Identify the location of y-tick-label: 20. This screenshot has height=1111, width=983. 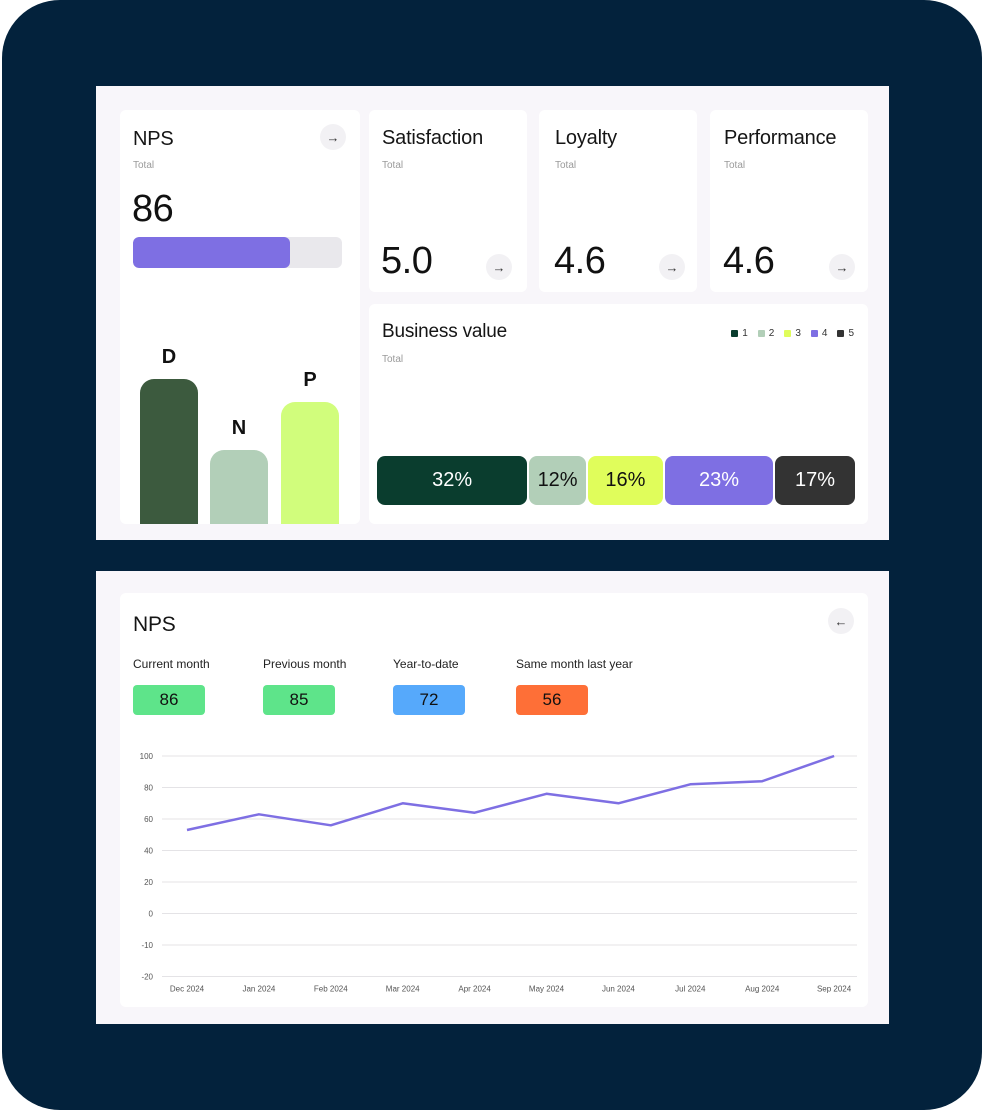
(148, 882).